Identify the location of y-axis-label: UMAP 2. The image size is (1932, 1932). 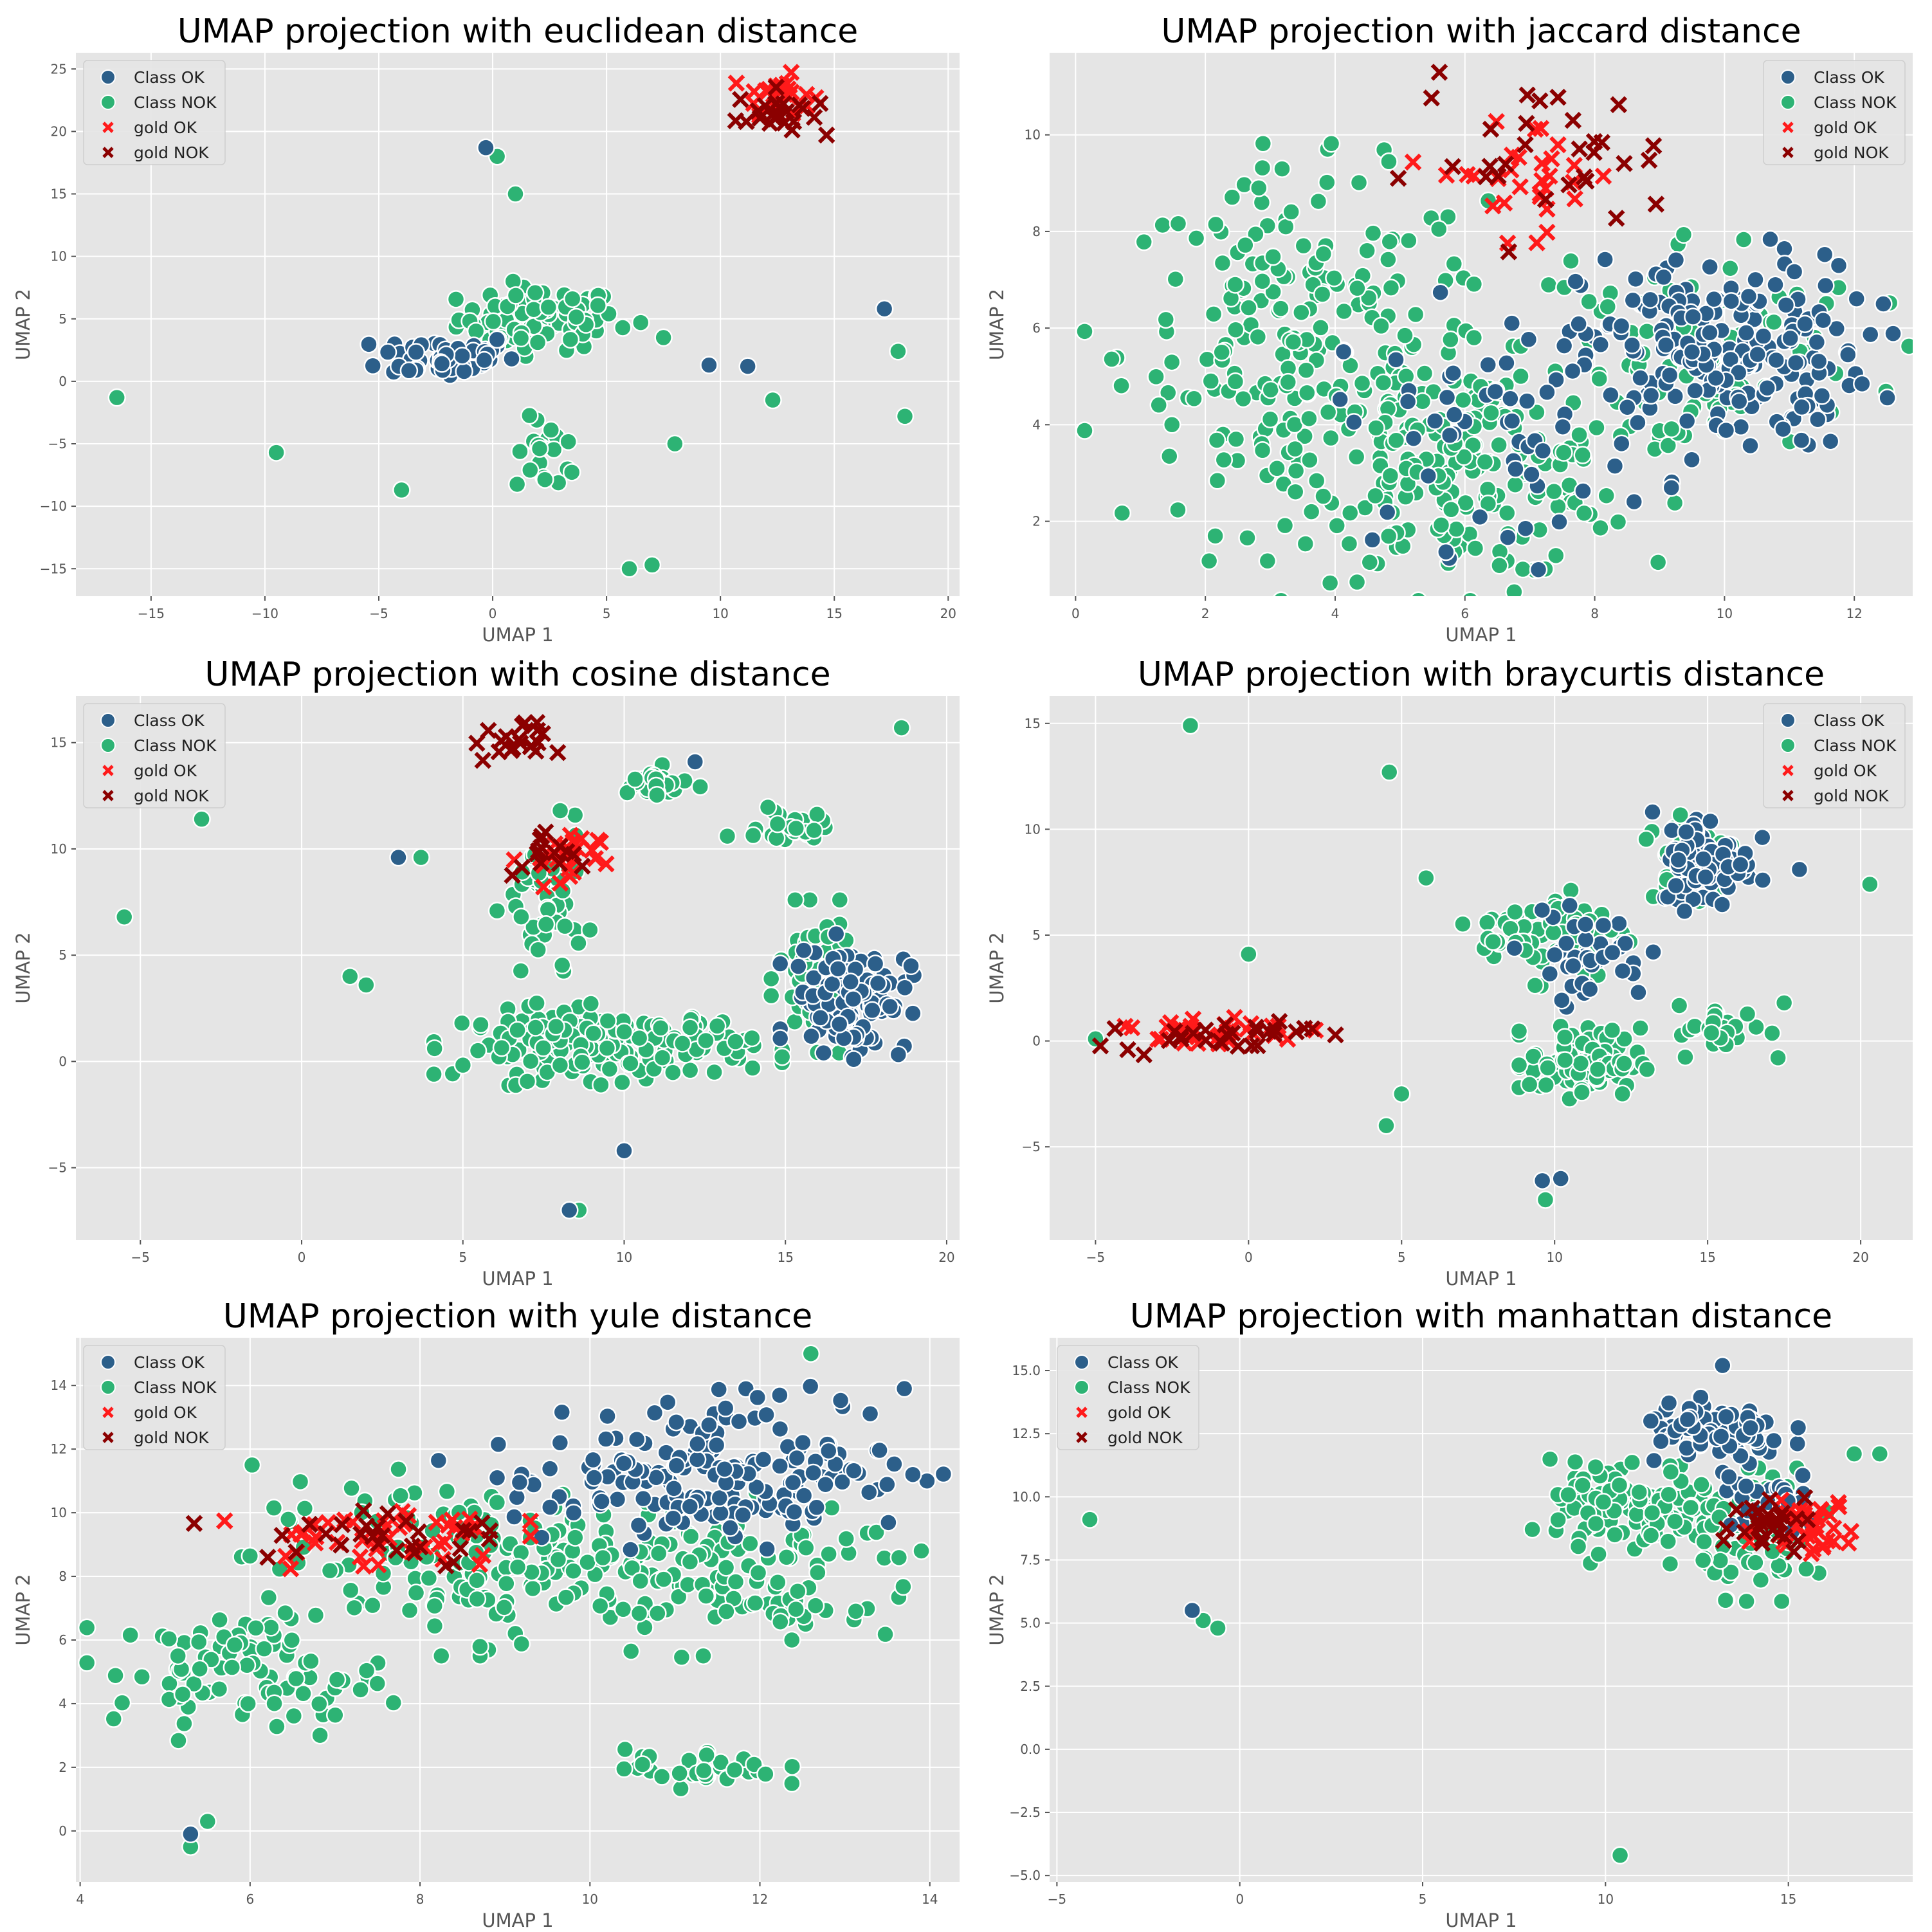
(997, 1610).